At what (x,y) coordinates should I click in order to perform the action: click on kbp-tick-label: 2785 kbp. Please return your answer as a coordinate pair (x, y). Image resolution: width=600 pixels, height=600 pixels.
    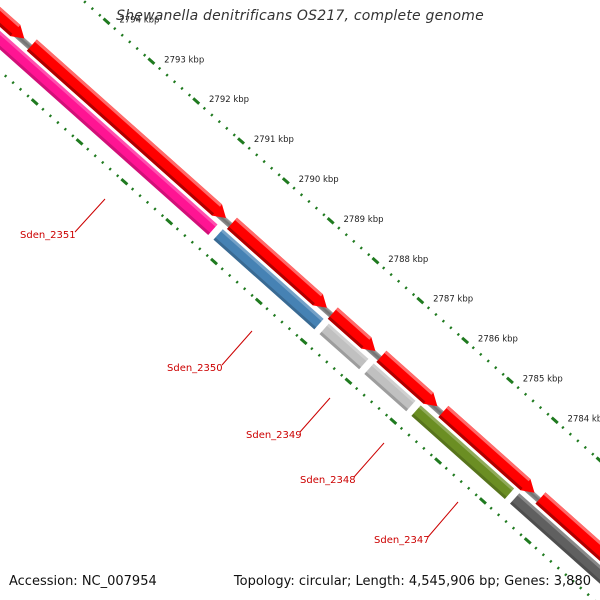
    Looking at the image, I should click on (543, 380).